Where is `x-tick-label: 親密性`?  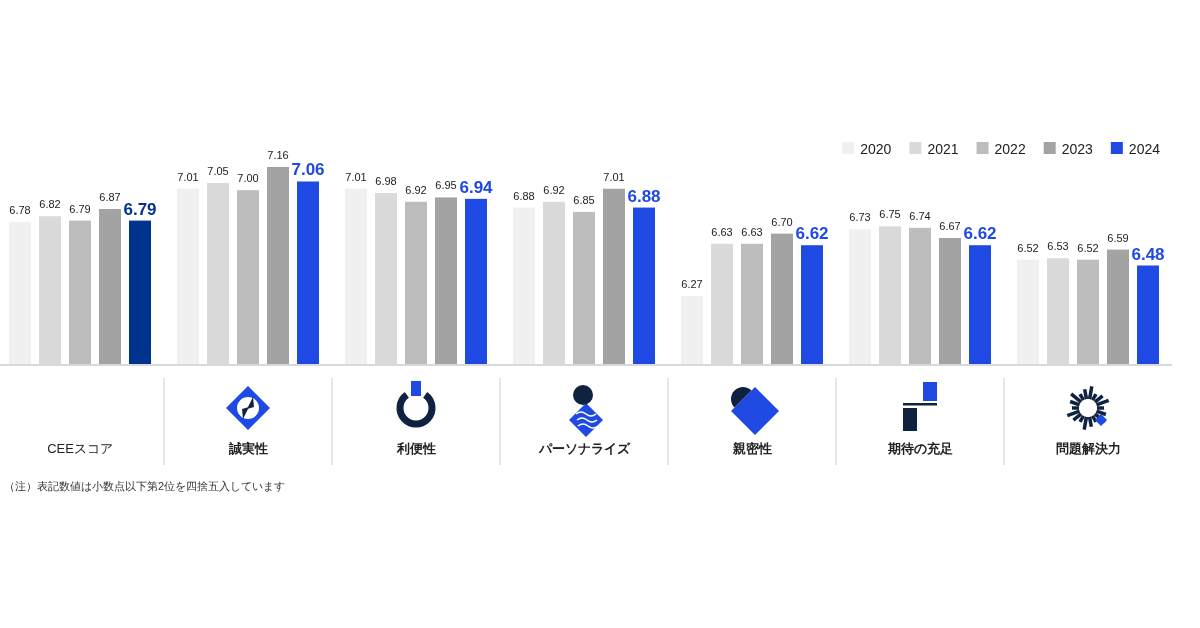 x-tick-label: 親密性 is located at coordinates (751, 448).